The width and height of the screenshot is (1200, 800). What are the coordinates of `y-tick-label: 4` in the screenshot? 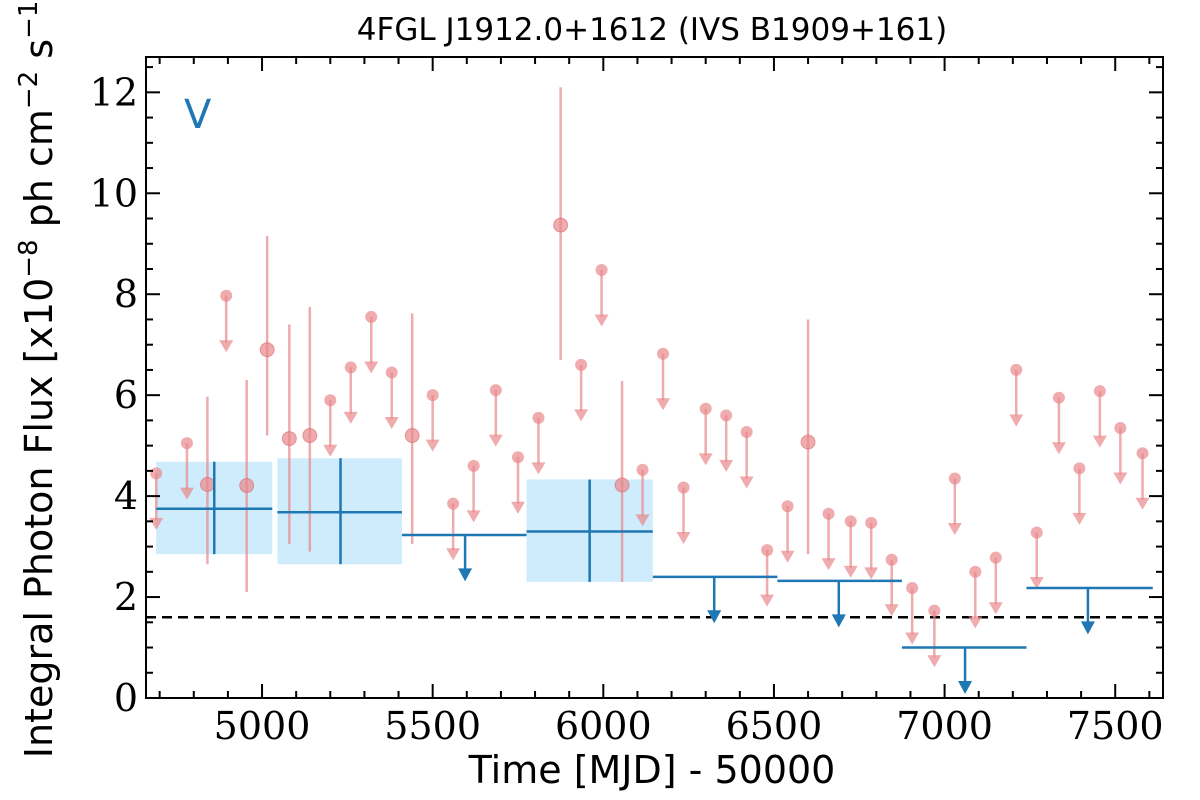 It's located at (126, 496).